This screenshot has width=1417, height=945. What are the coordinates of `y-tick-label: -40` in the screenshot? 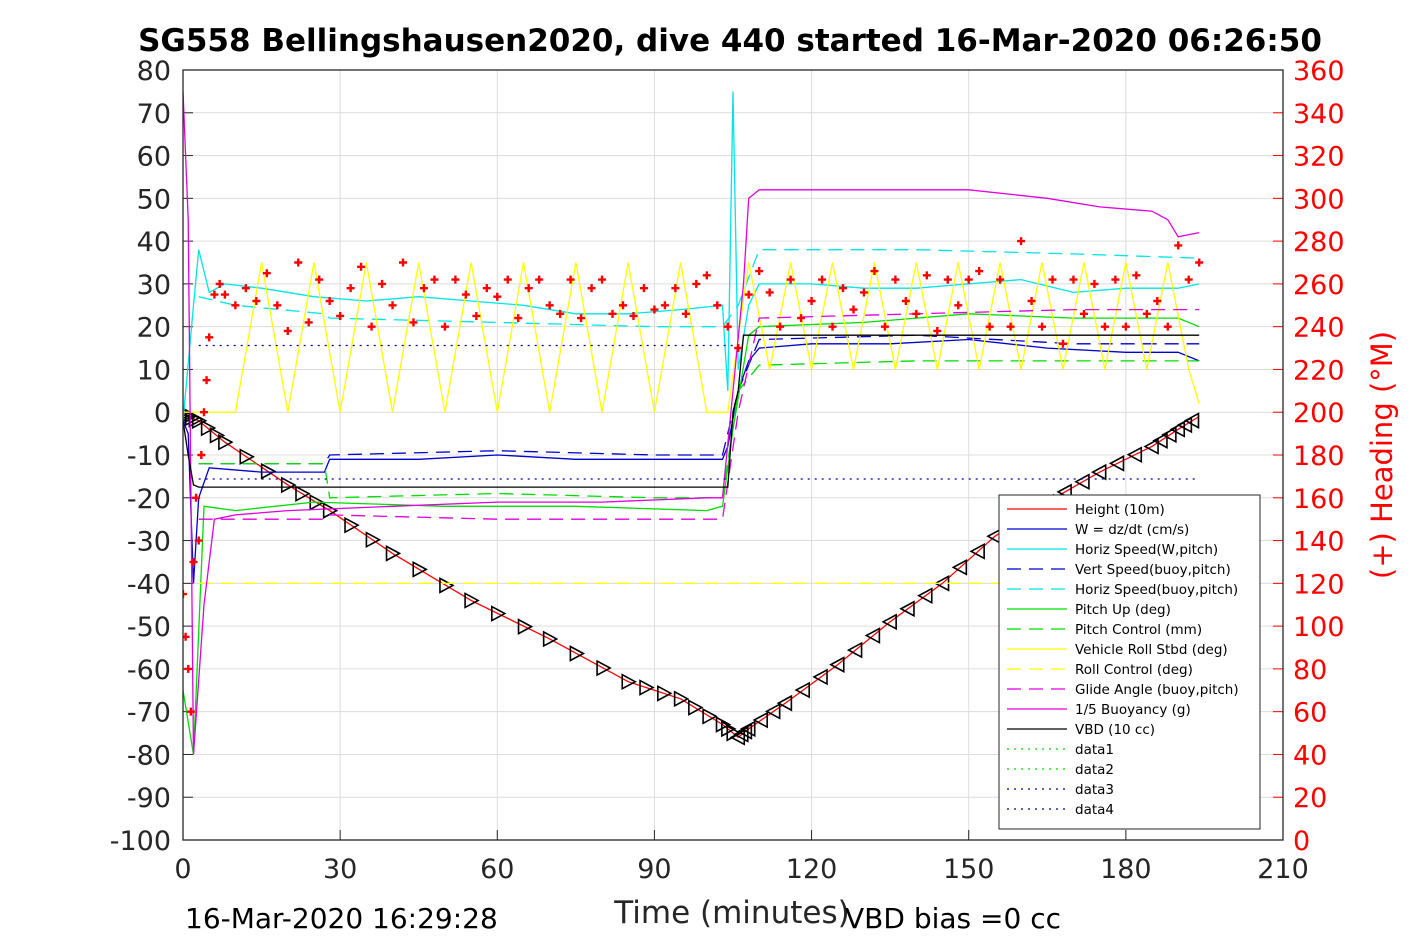 It's located at (149, 584).